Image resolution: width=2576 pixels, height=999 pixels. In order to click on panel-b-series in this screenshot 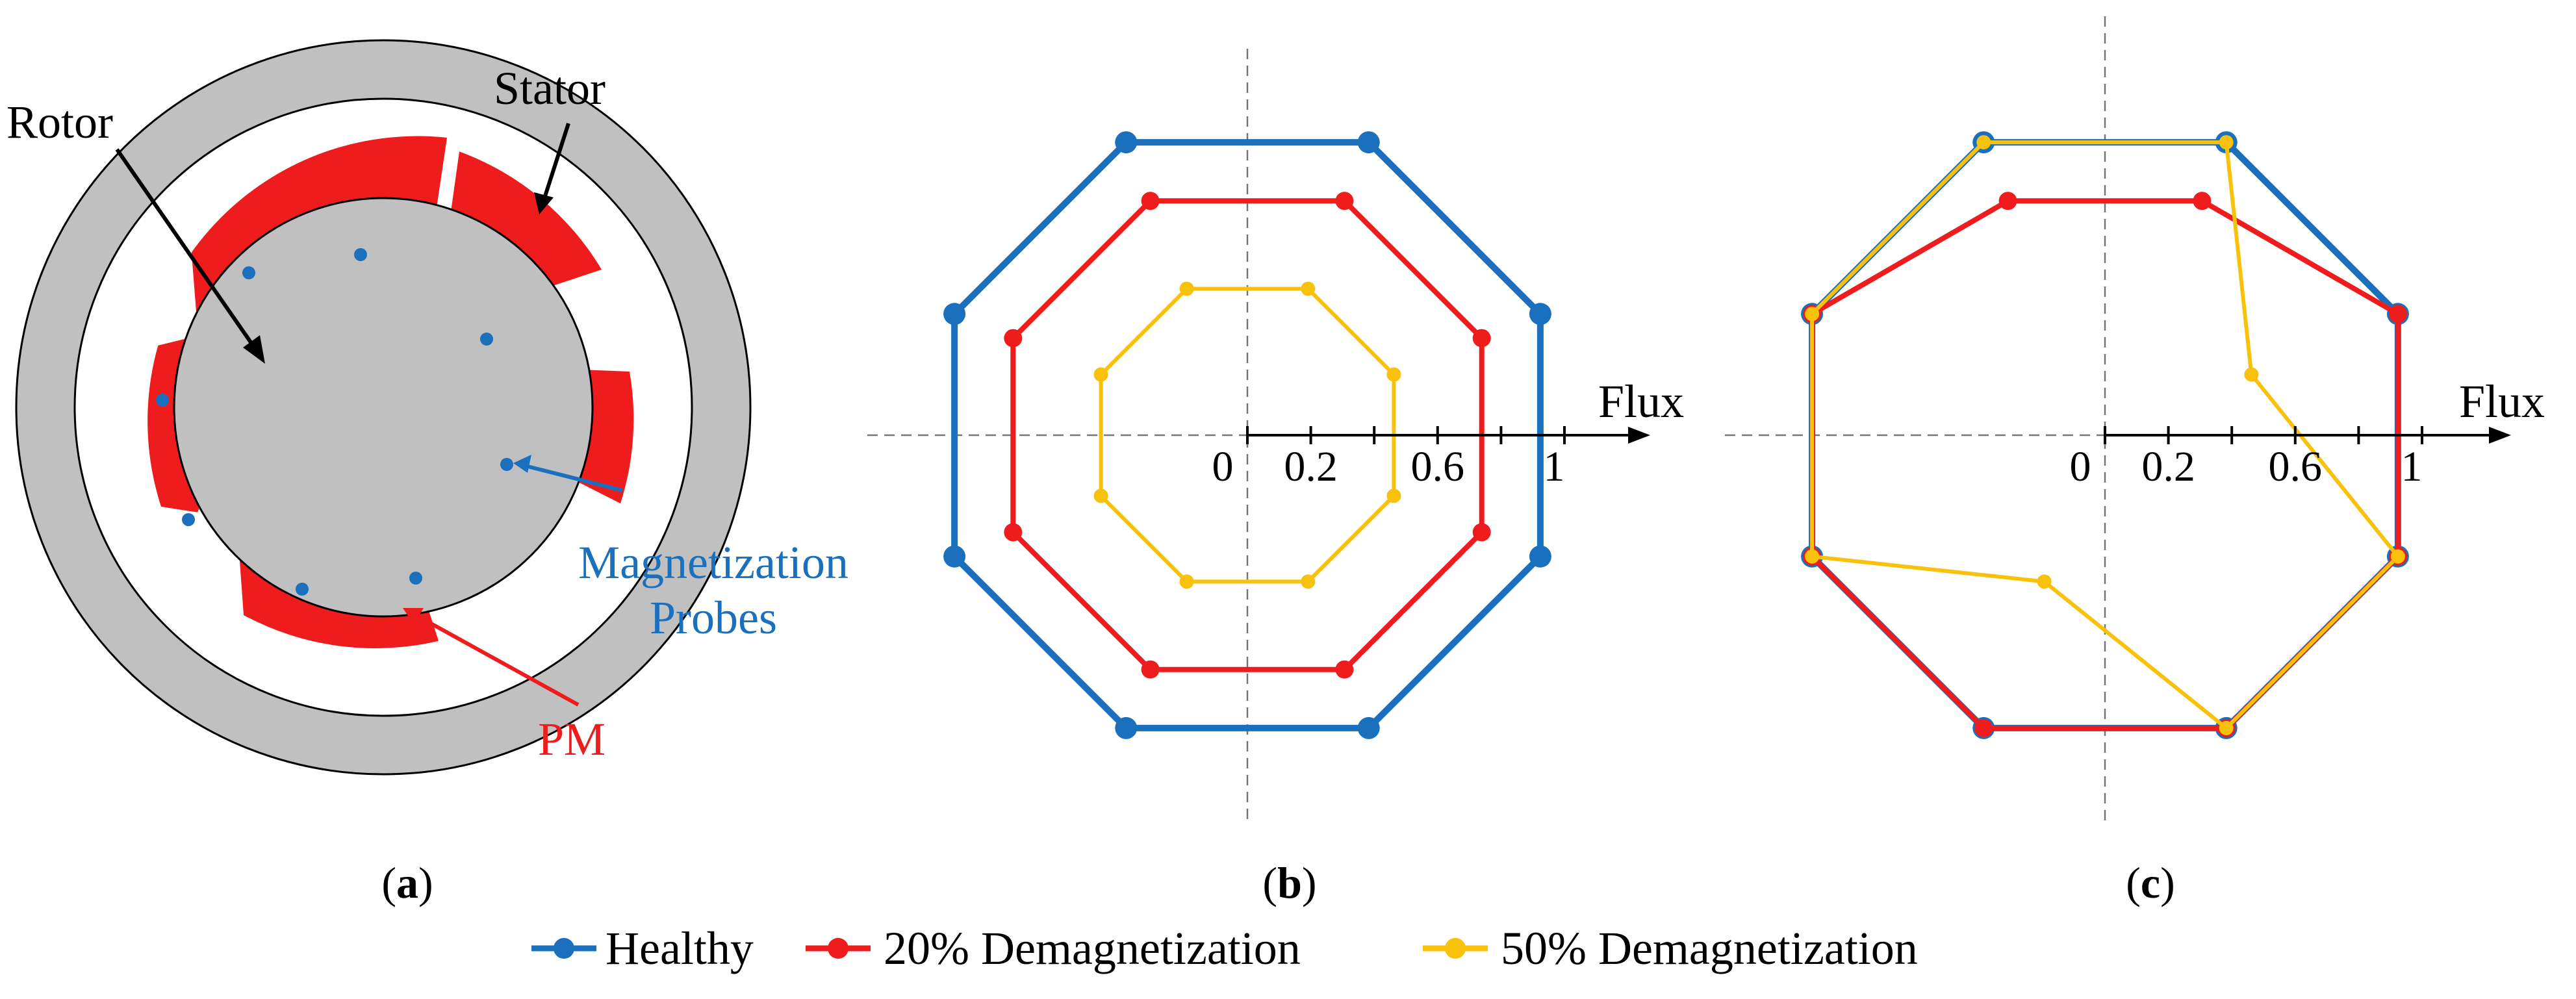, I will do `click(1247, 435)`.